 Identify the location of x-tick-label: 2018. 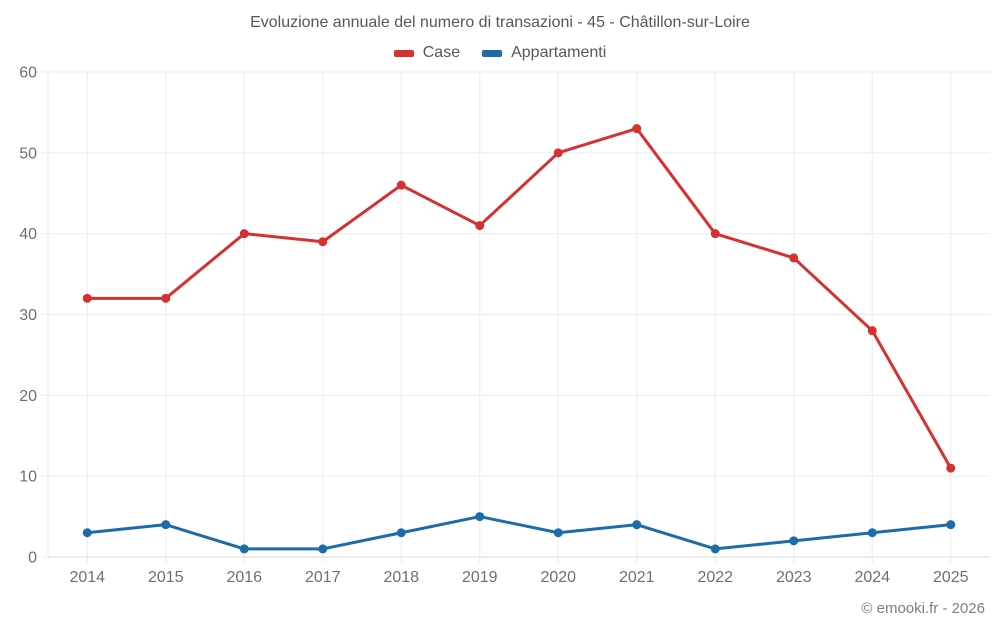
(401, 577).